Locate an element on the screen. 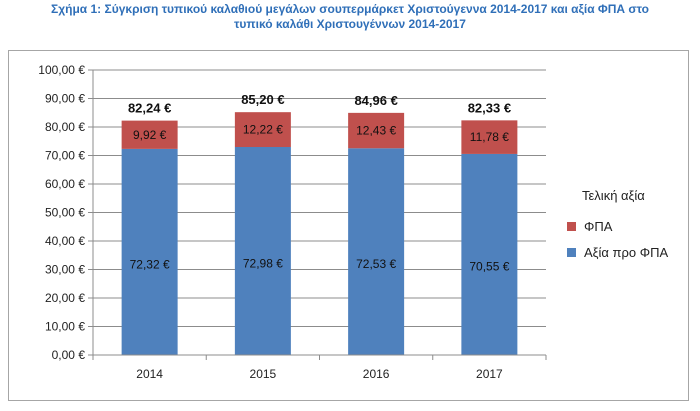  bar-data-label: 70,55 € is located at coordinates (489, 267).